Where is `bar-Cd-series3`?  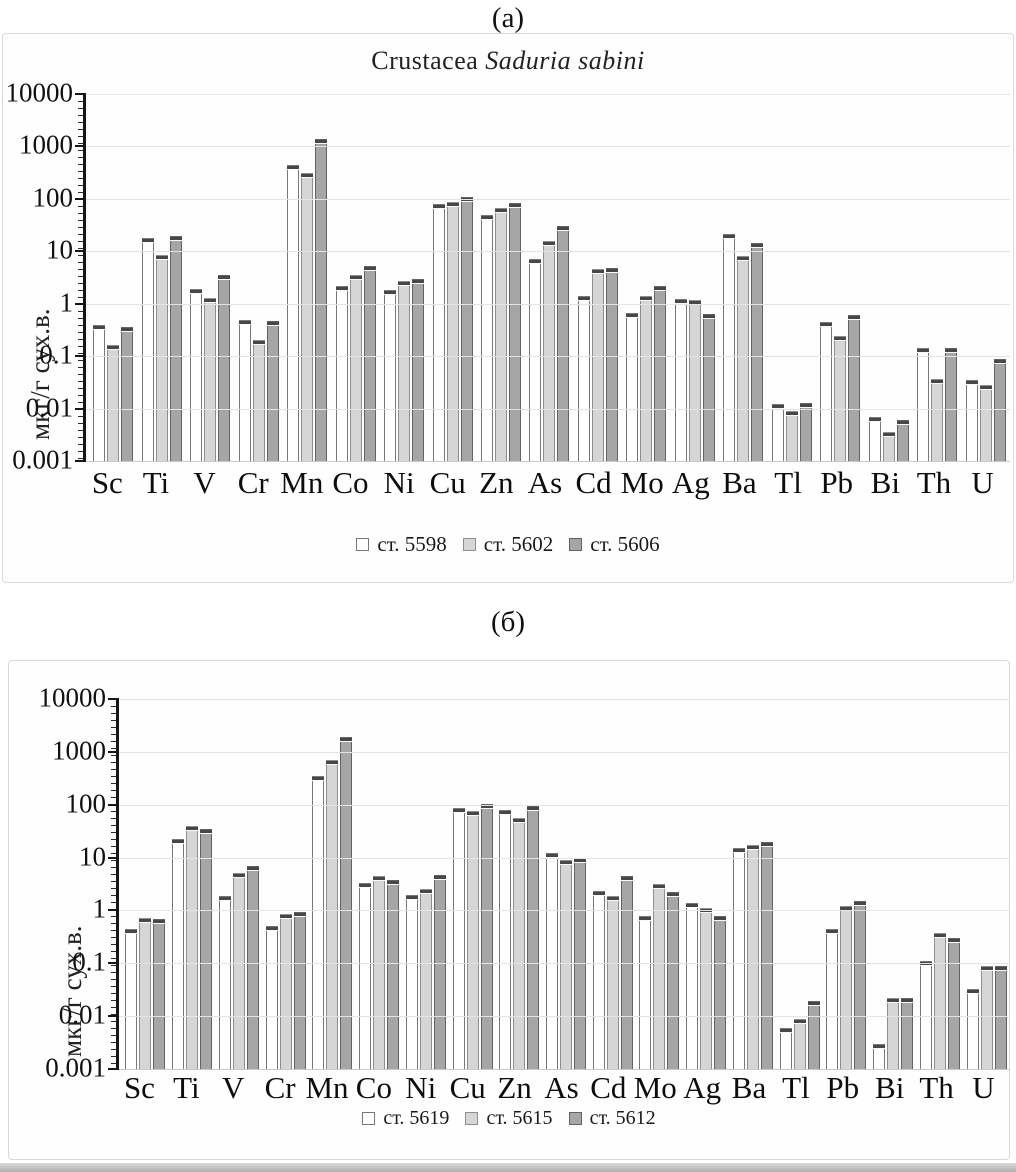 bar-Cd-series3 is located at coordinates (611, 364).